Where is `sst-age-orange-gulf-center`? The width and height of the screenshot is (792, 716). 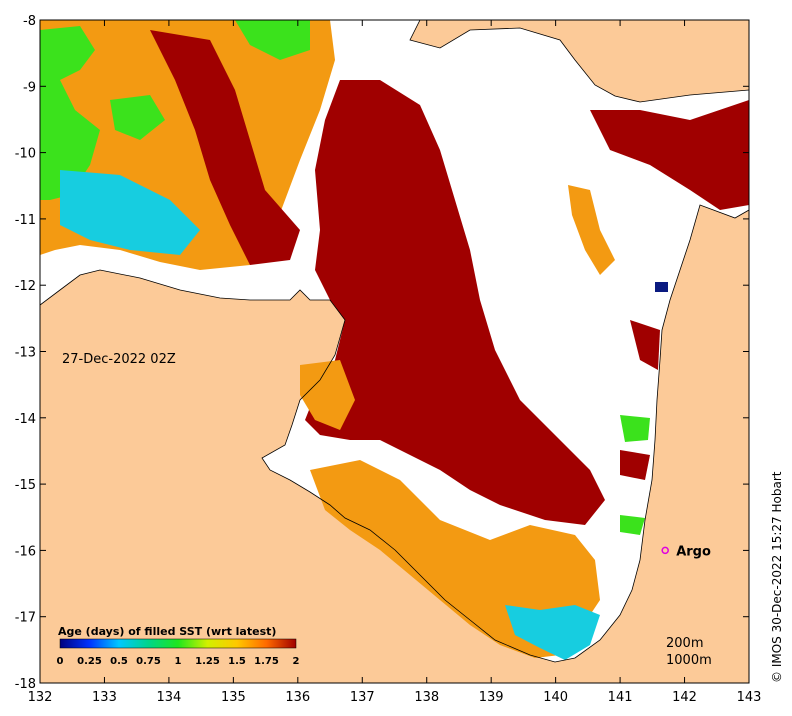 sst-age-orange-gulf-center is located at coordinates (591, 230).